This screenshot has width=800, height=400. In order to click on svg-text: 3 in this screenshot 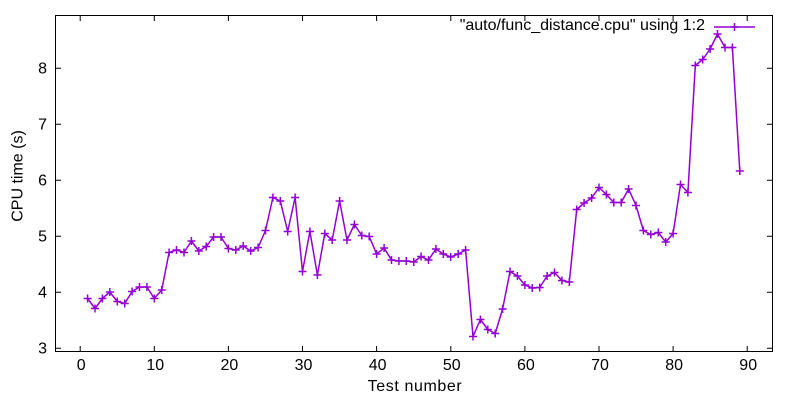, I will do `click(42, 348)`.